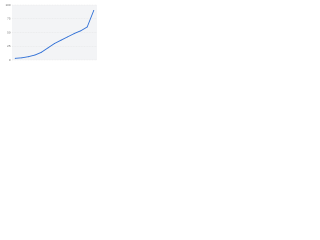  I want to click on y-tick-label: 100, so click(7, 5).